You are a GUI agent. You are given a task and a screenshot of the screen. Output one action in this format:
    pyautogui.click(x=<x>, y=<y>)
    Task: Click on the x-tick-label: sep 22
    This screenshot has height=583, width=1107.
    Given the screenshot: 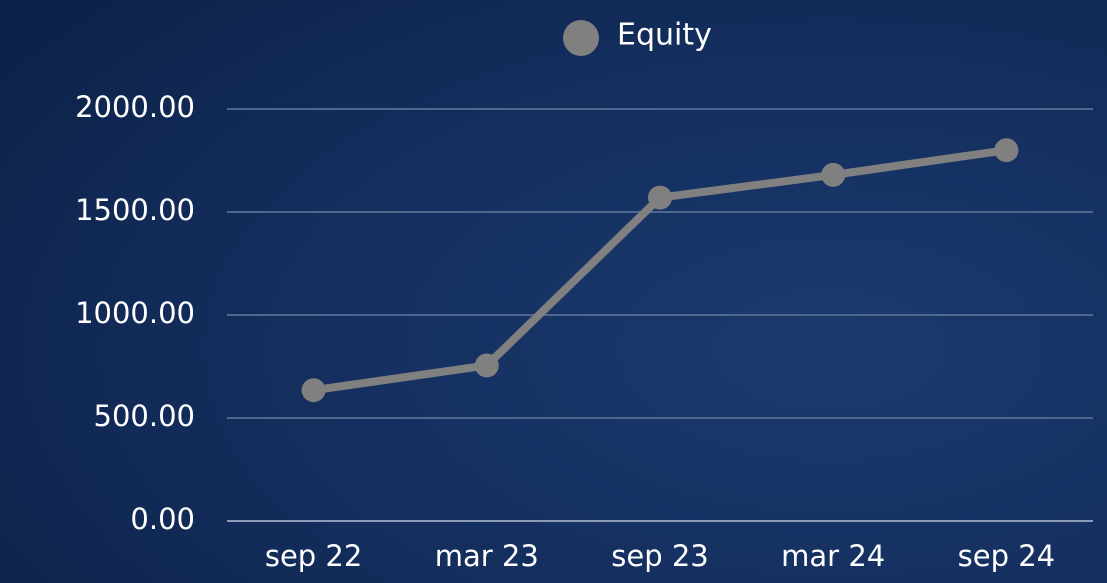 What is the action you would take?
    pyautogui.click(x=313, y=556)
    